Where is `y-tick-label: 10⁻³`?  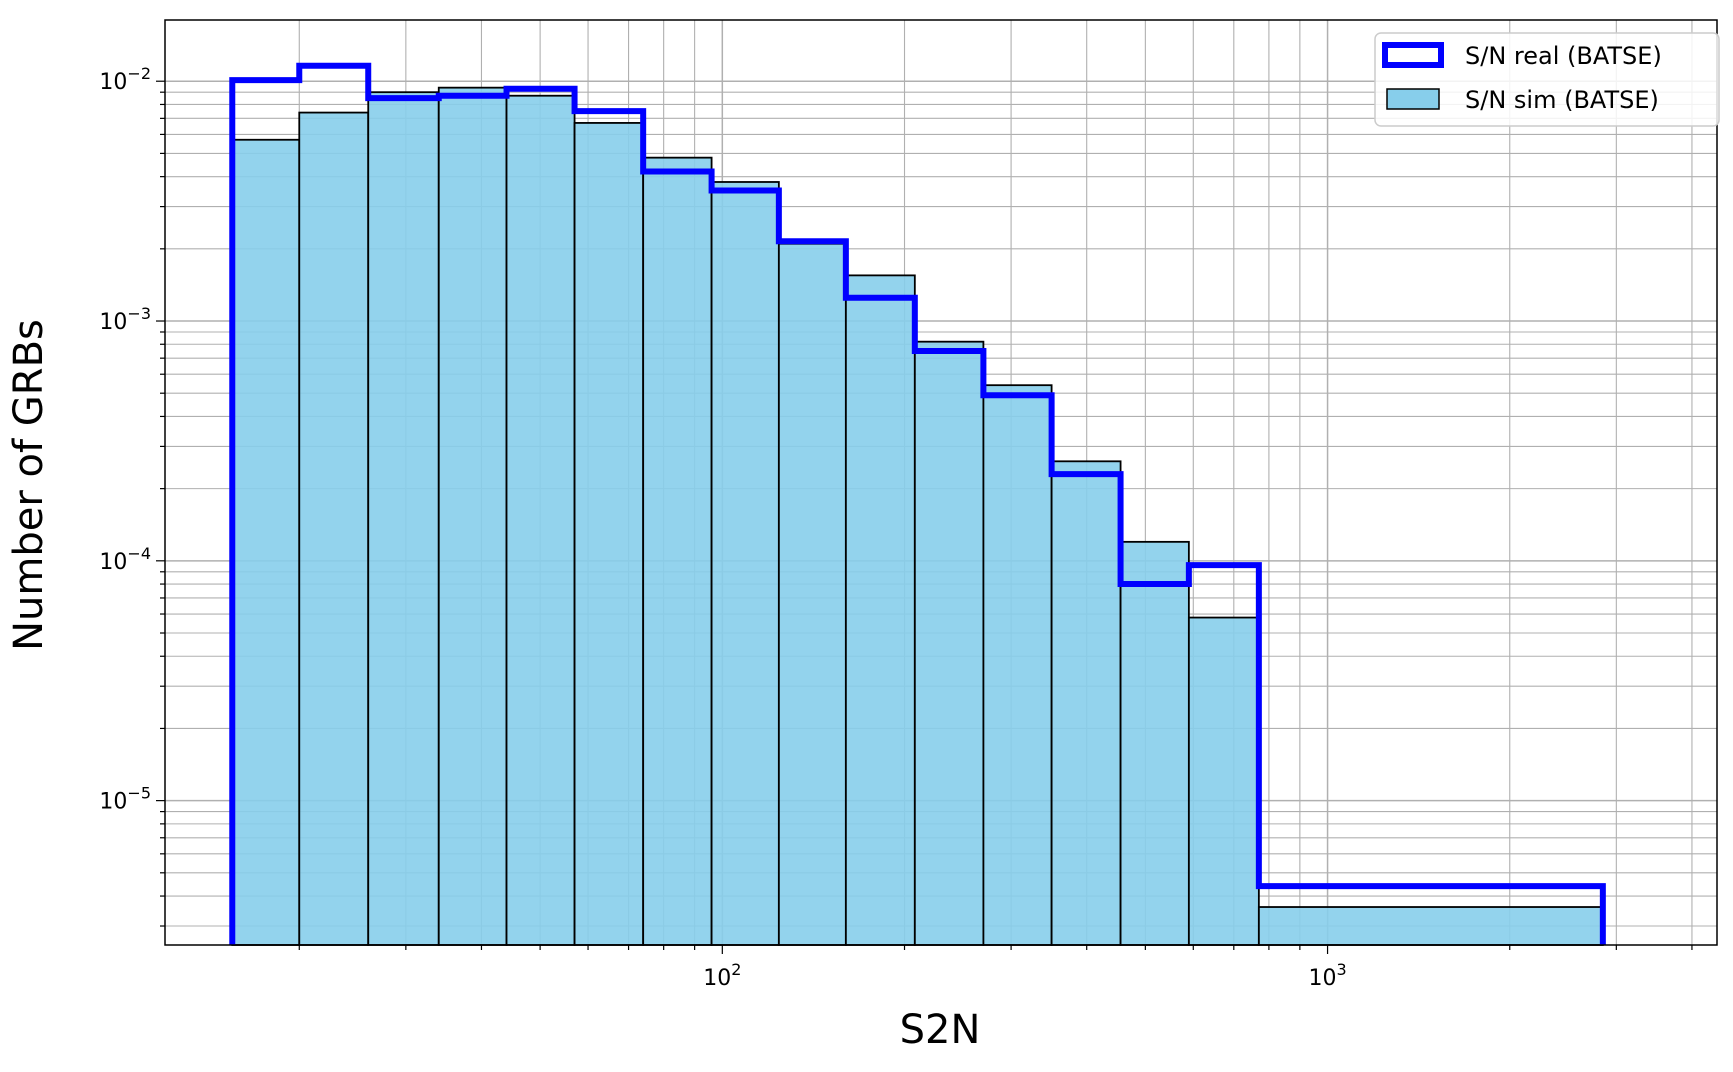 y-tick-label: 10⁻³ is located at coordinates (125, 319).